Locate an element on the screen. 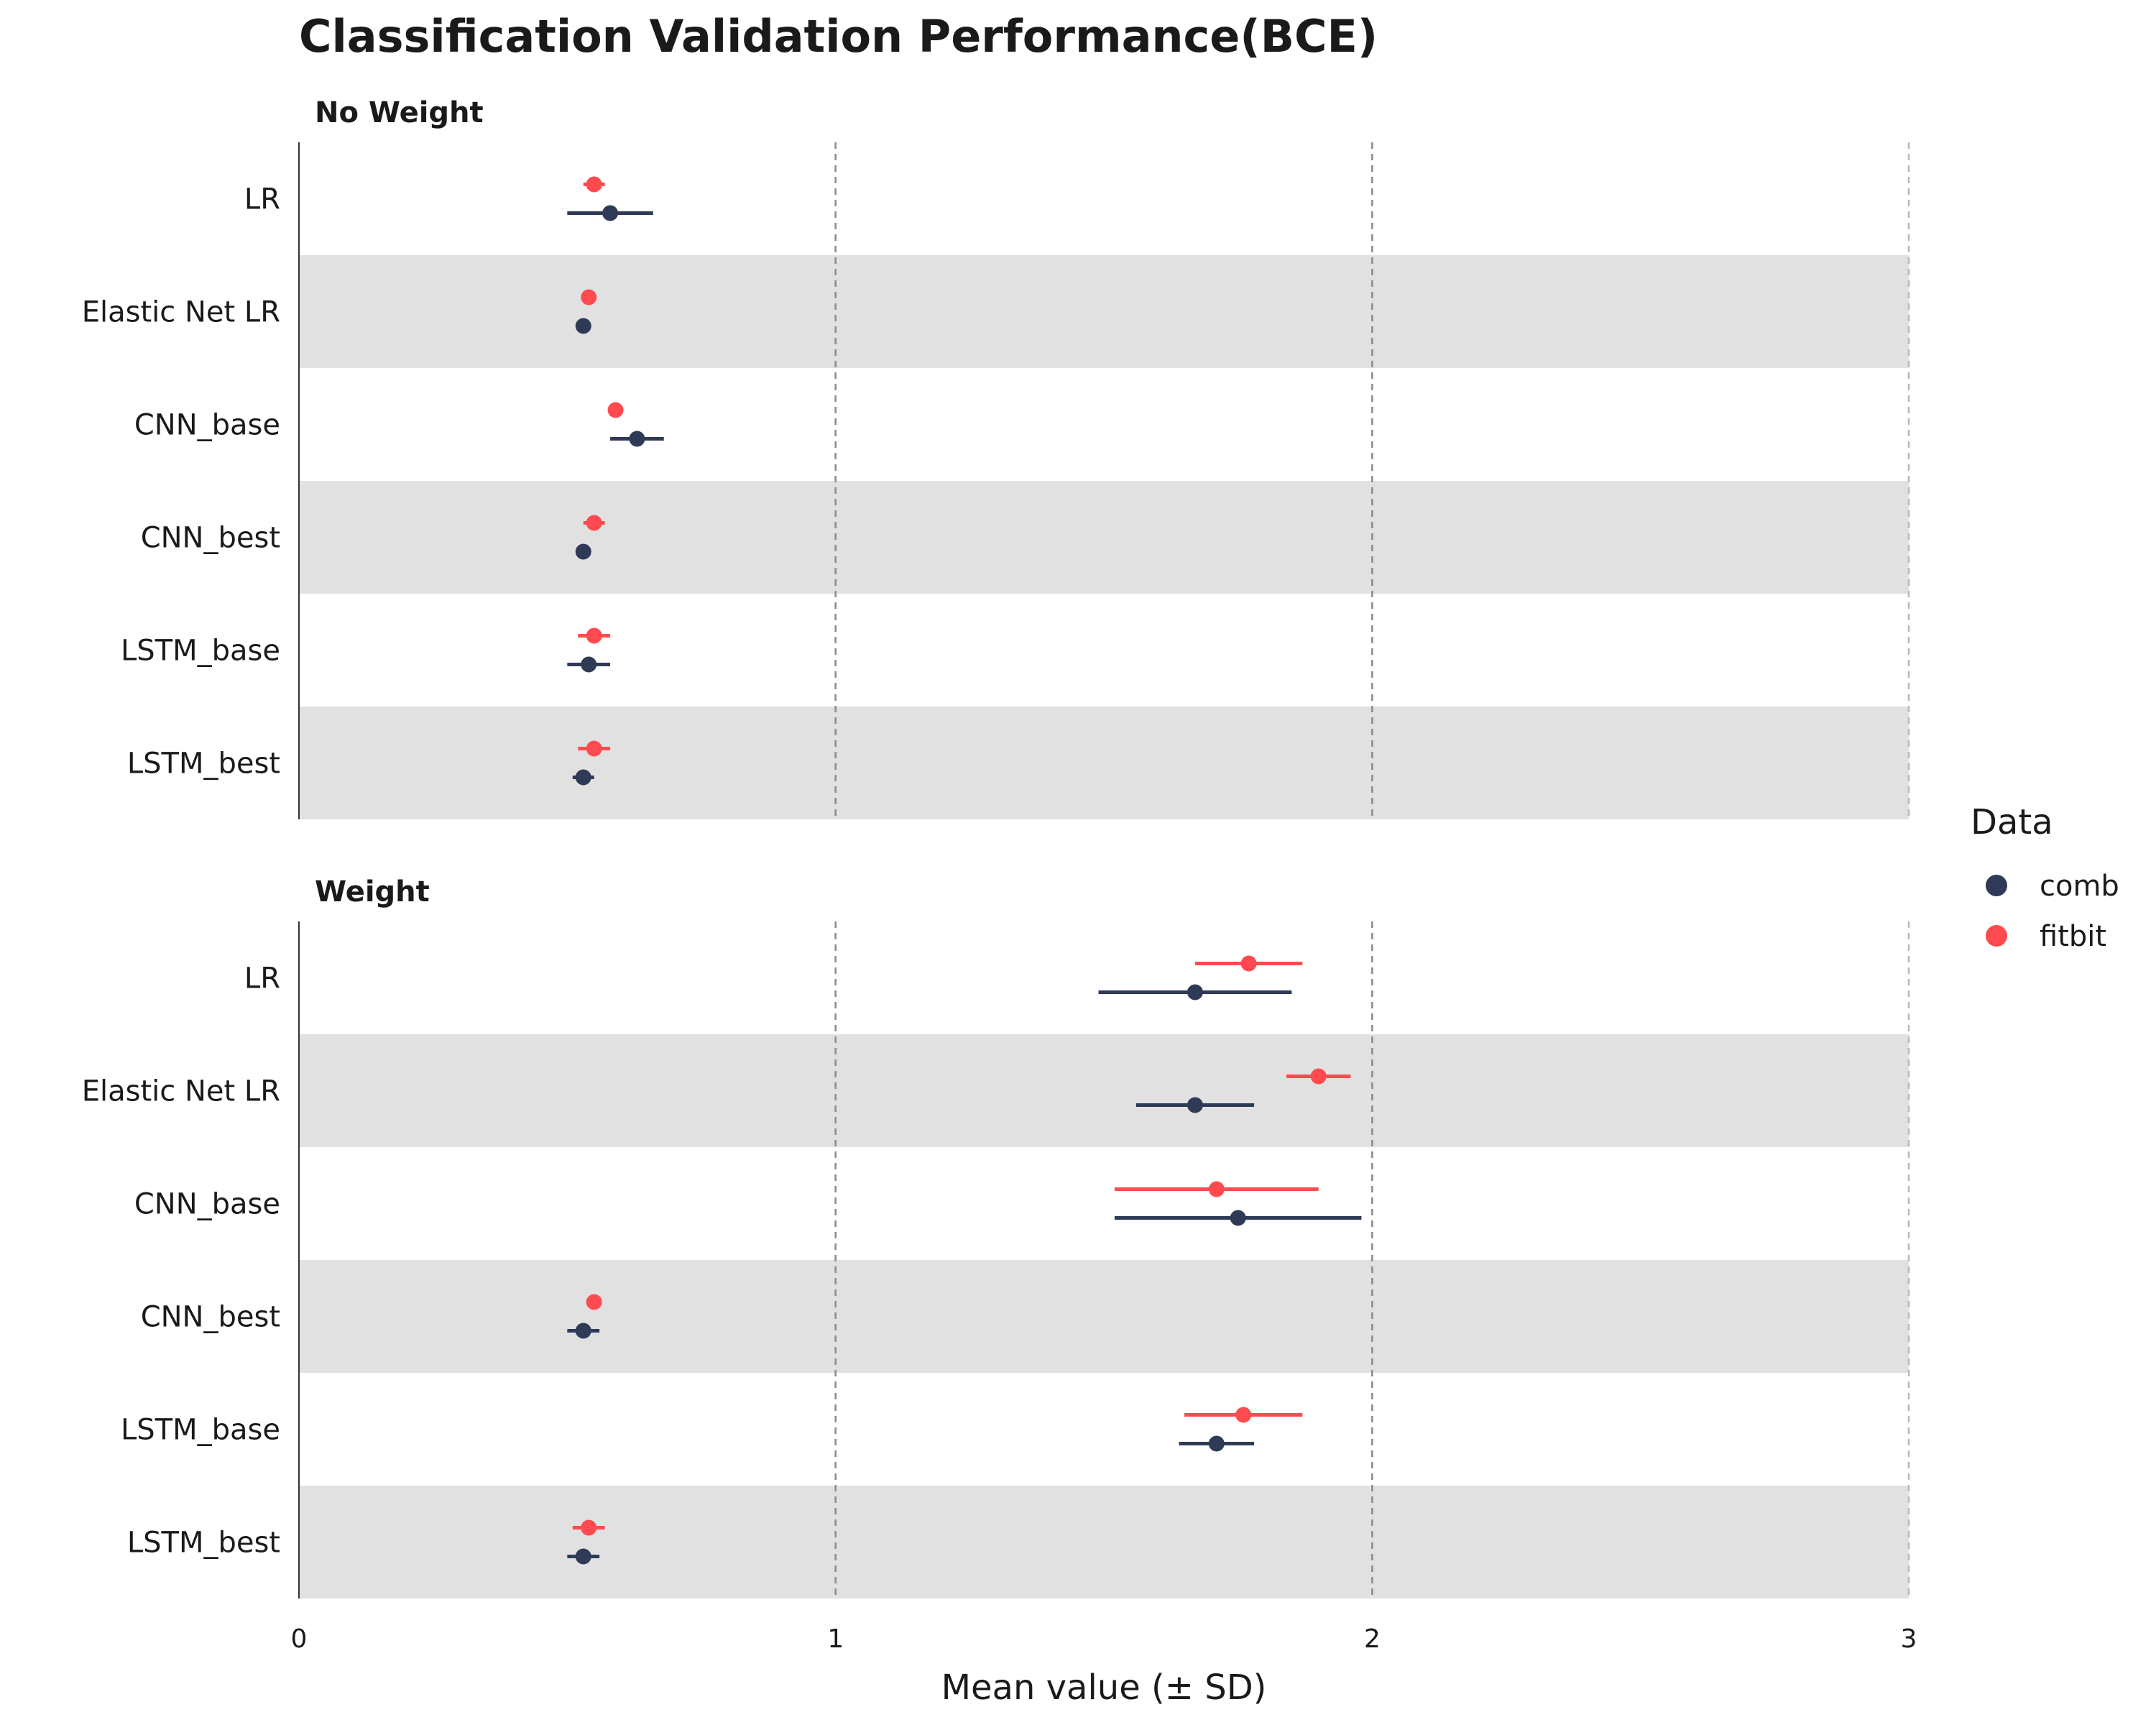 The height and width of the screenshot is (1725, 2156). category-label-no-weight-elastic-net-lr: Elastic Net LR is located at coordinates (181, 312).